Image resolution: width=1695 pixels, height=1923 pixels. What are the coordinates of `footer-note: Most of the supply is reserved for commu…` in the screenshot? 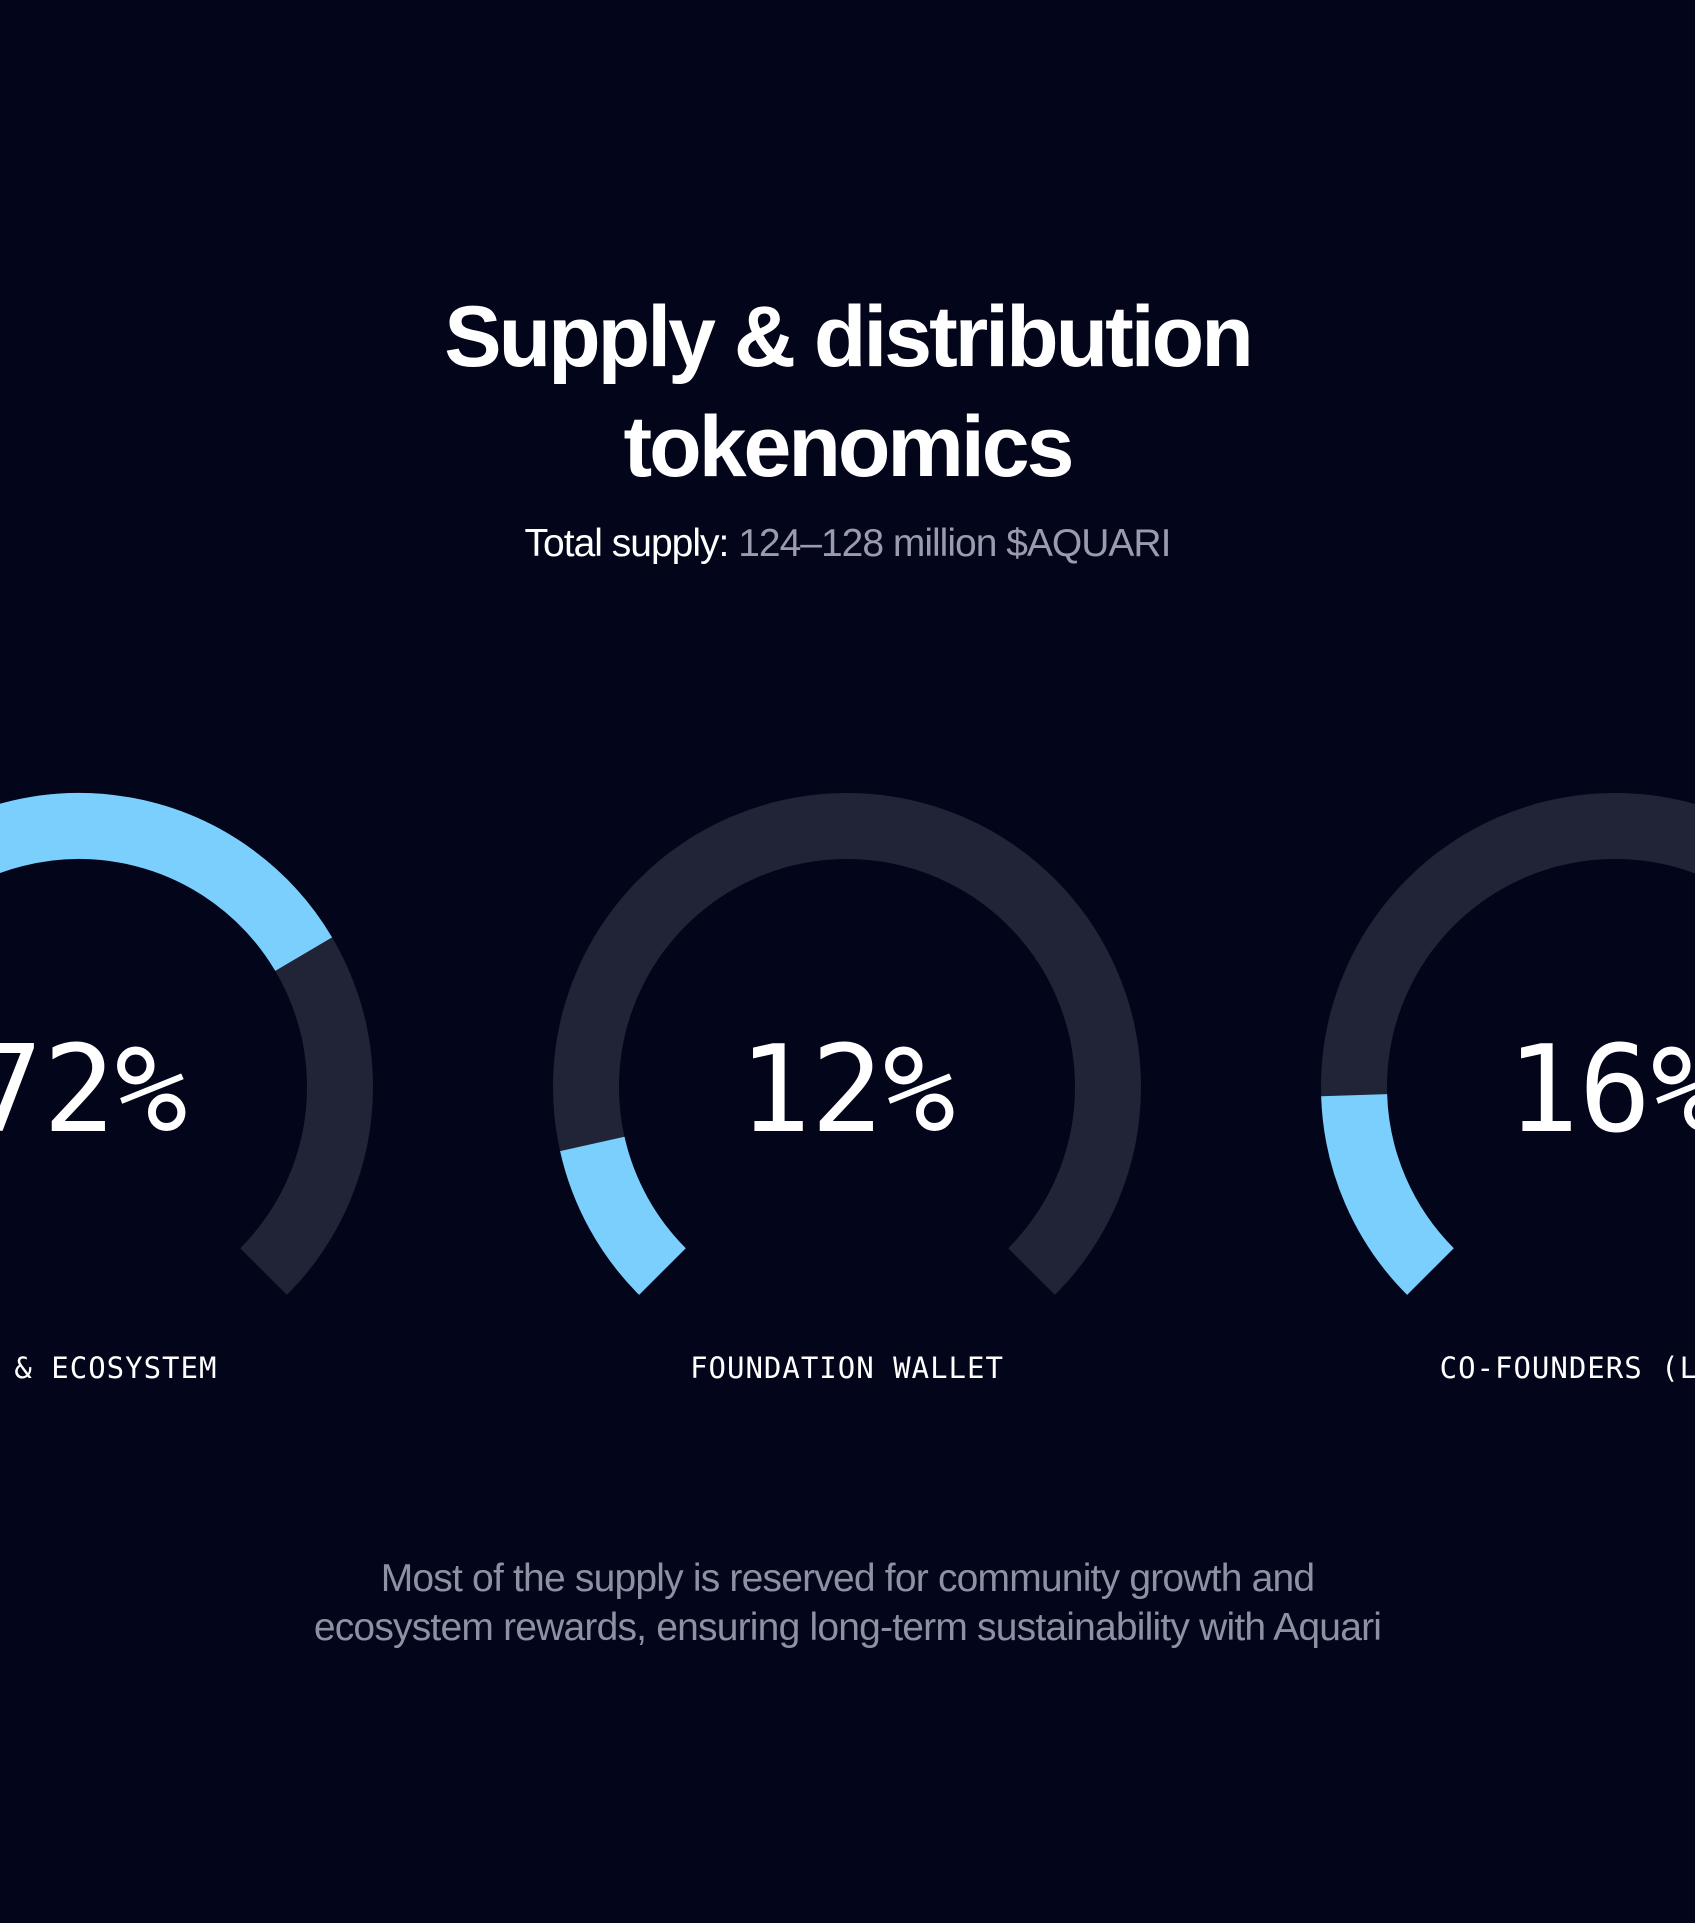 It's located at (847, 1603).